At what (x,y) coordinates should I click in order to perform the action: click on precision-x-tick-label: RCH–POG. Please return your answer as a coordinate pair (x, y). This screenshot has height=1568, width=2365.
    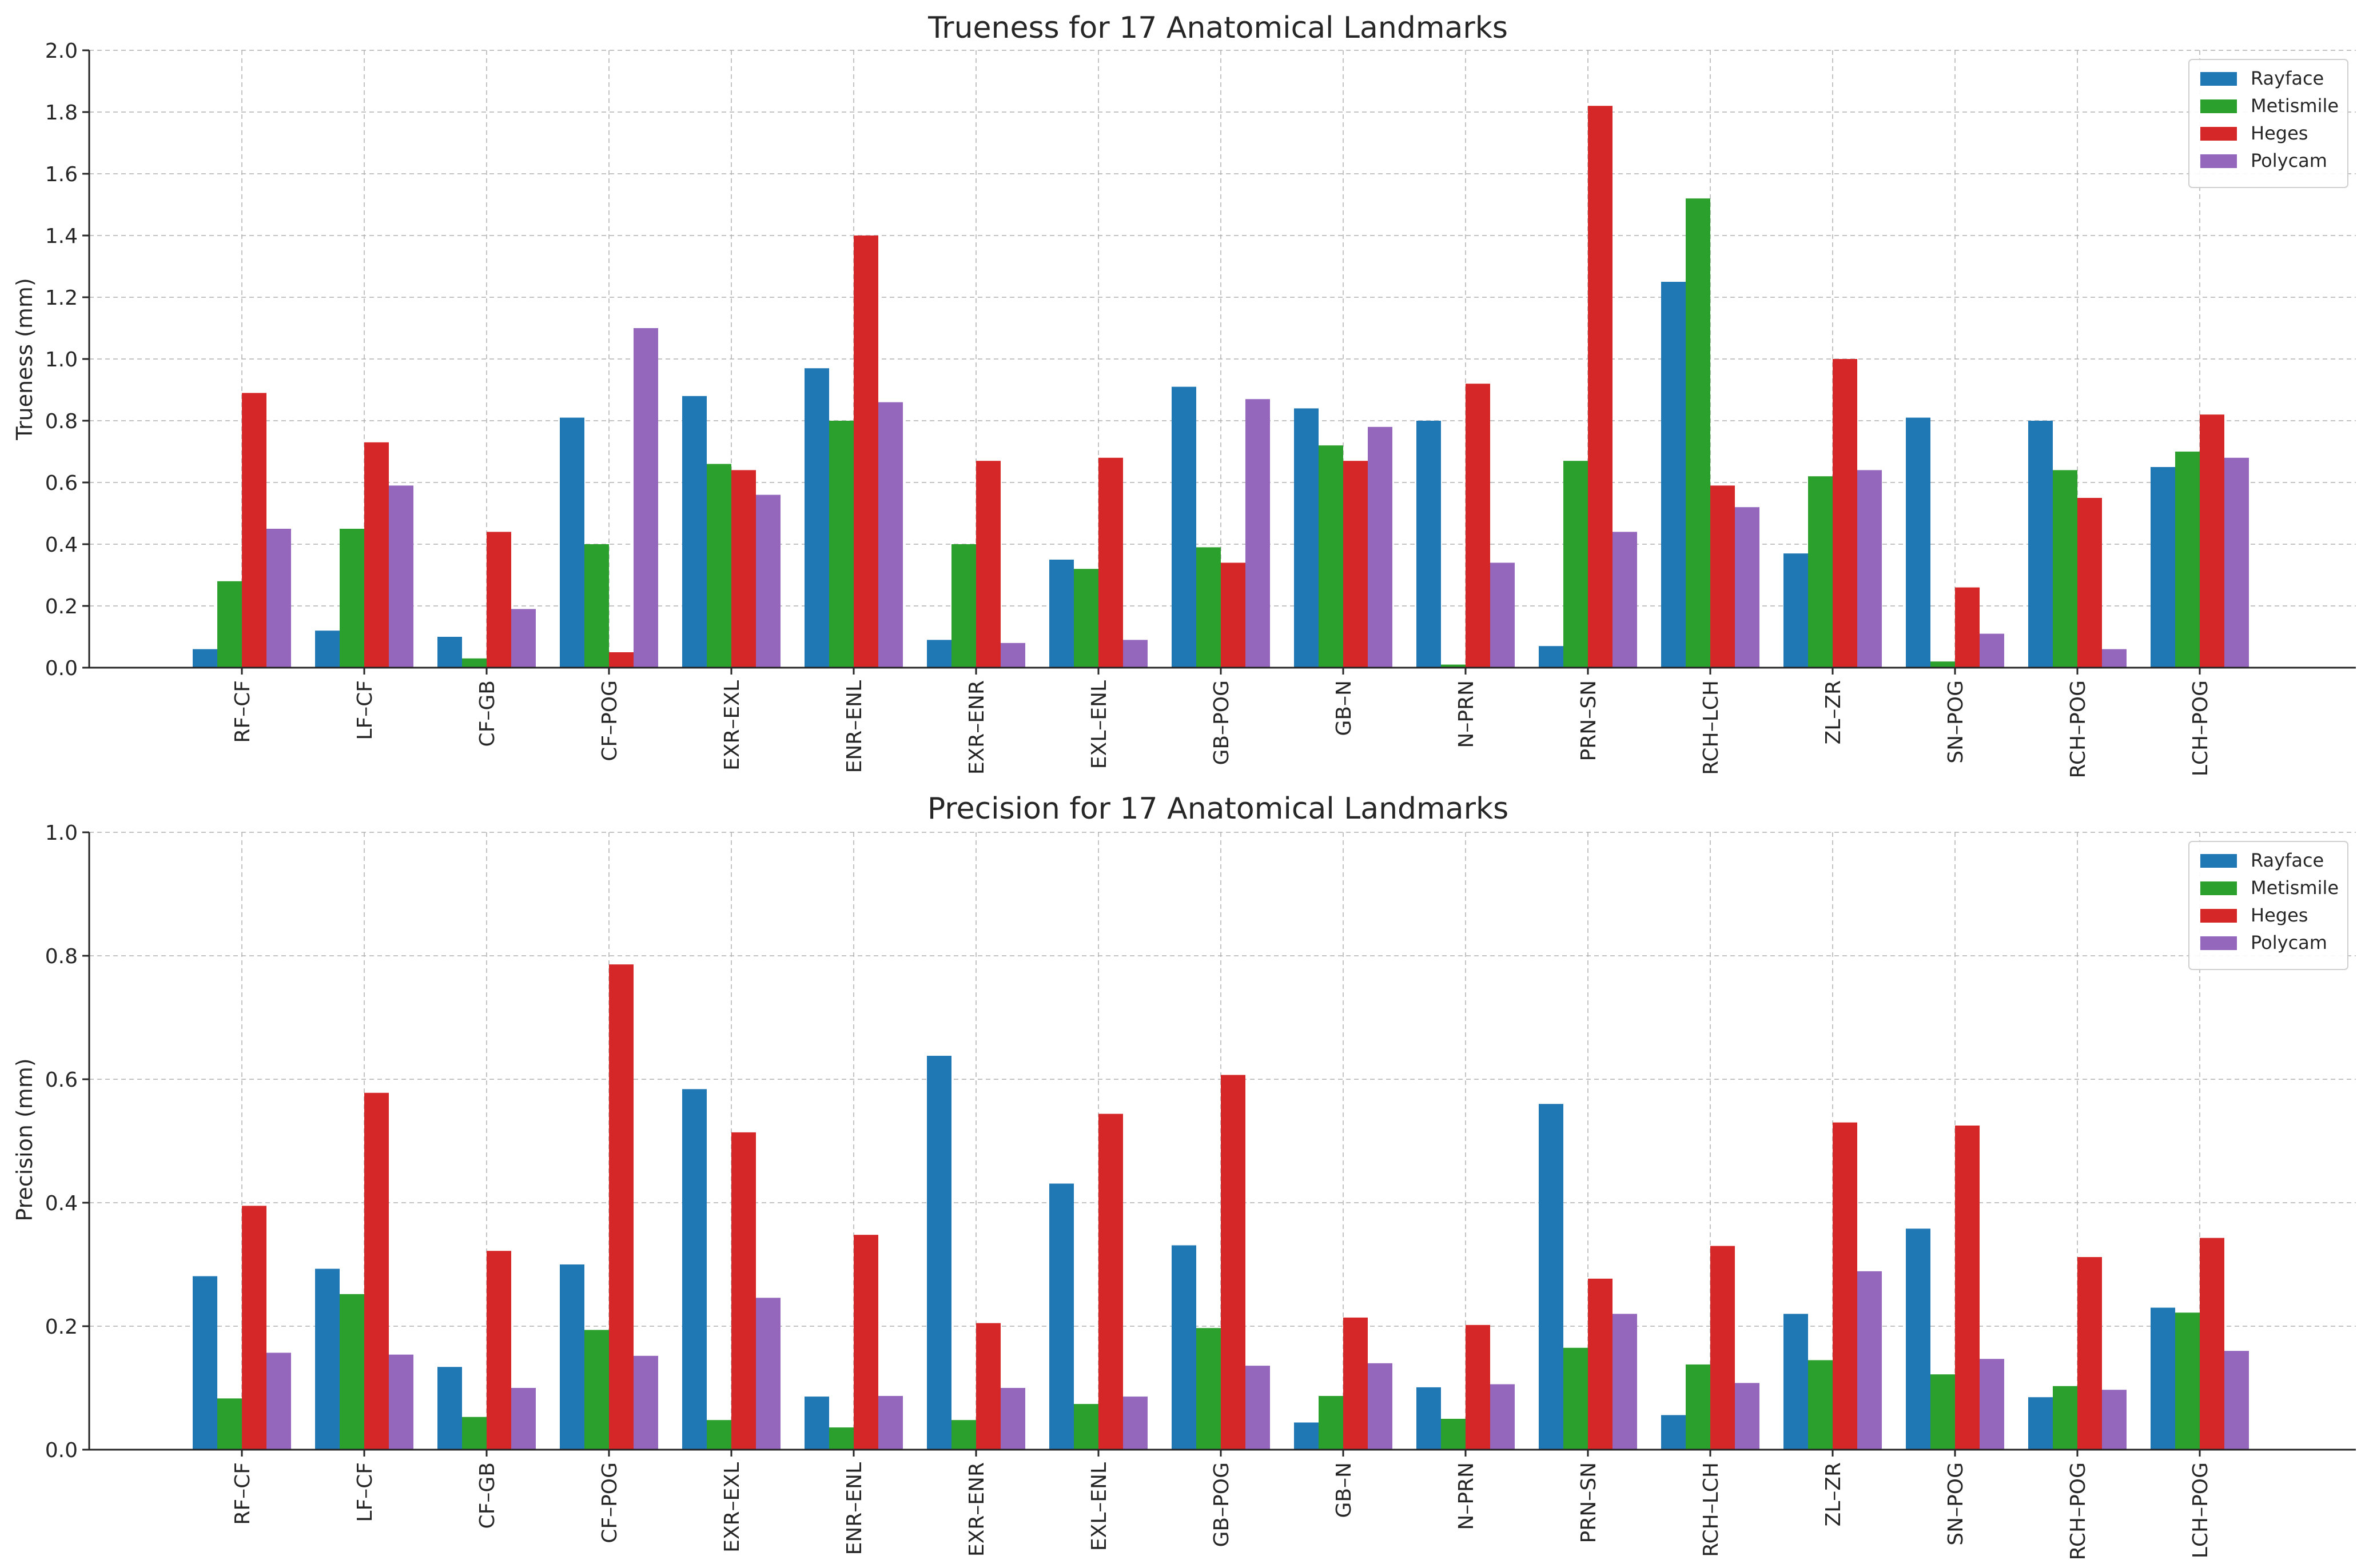
    Looking at the image, I should click on (2078, 1511).